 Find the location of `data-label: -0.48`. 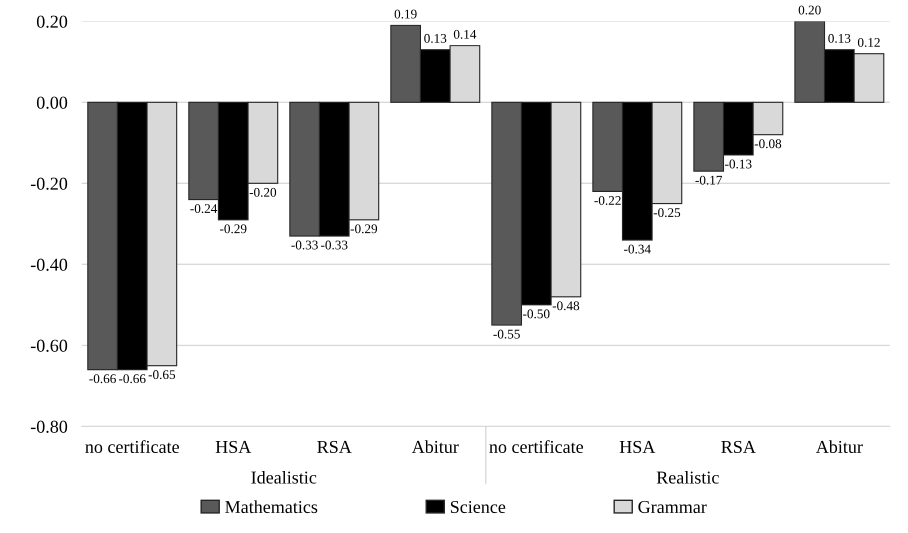

data-label: -0.48 is located at coordinates (566, 305).